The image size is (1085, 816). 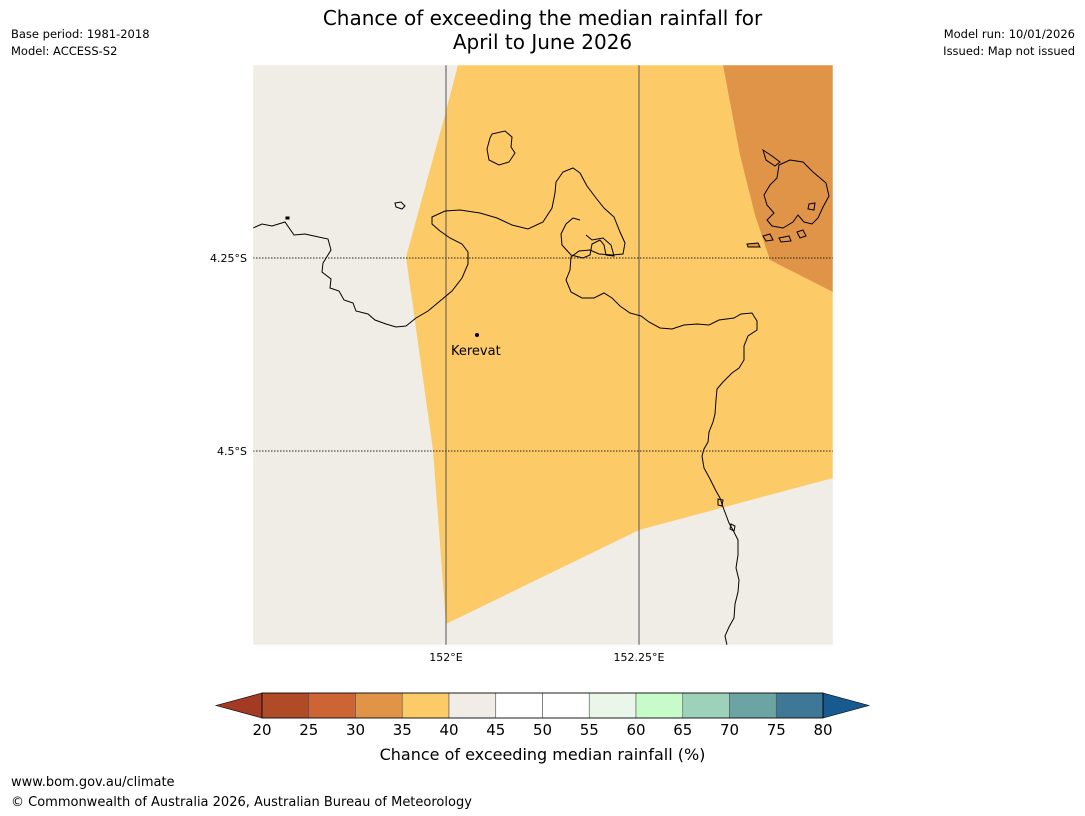 What do you see at coordinates (228, 258) in the screenshot?
I see `lat-label-4-25s: 4.25°S` at bounding box center [228, 258].